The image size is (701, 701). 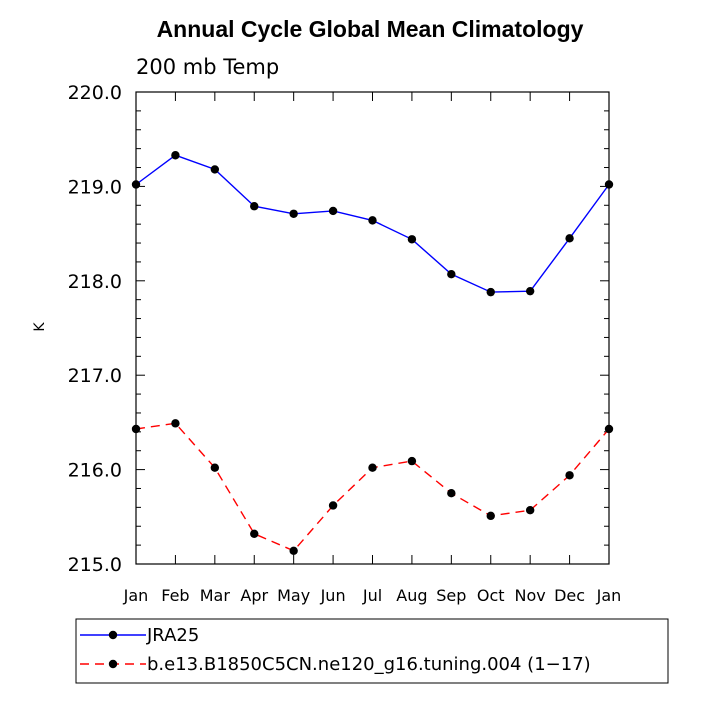 What do you see at coordinates (95, 376) in the screenshot?
I see `y-tick-label: 217.0` at bounding box center [95, 376].